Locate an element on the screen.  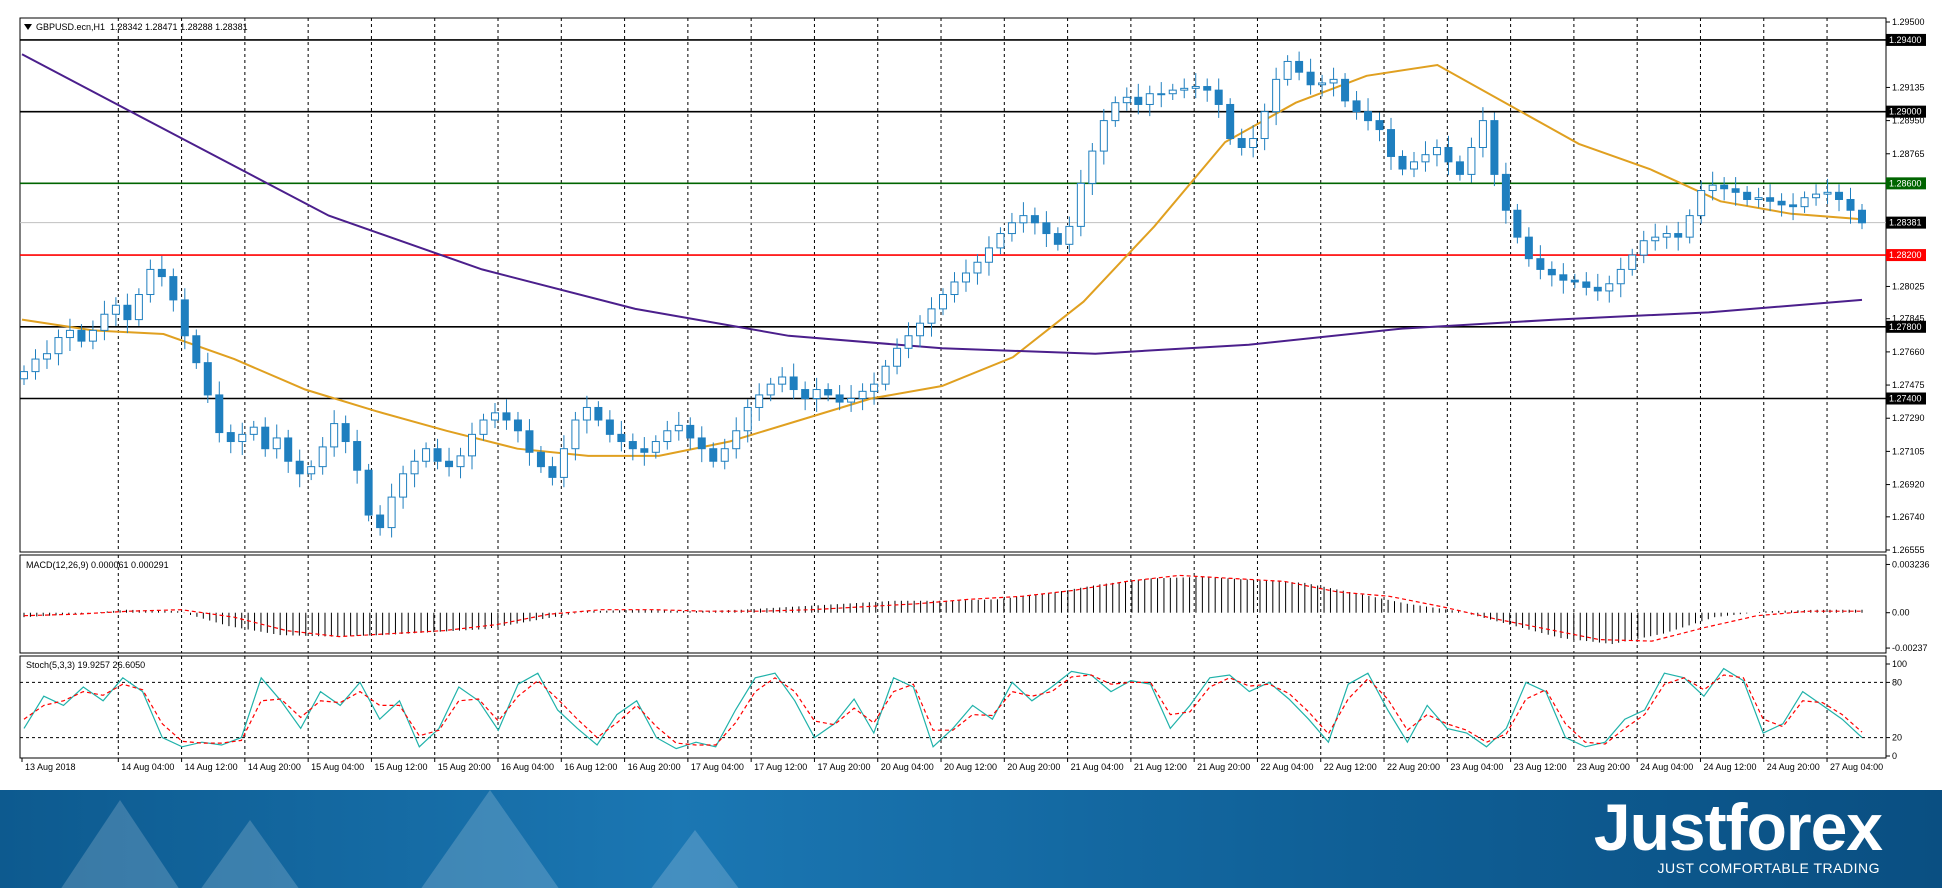
x-tick-label: 17 Aug 12:00 is located at coordinates (780, 767).